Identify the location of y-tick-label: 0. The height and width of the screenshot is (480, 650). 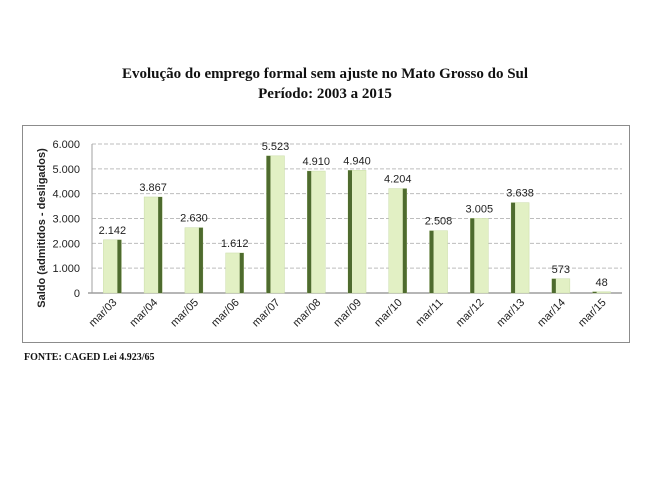
(77, 294).